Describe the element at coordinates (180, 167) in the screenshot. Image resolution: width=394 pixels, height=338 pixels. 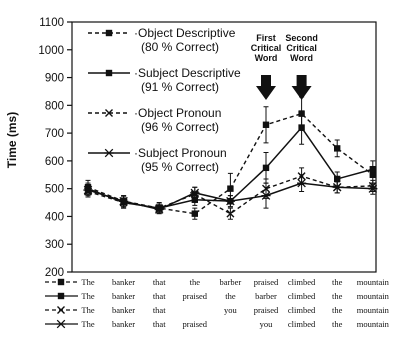
I see `legend-accuracy: (95 % Correct)` at that location.